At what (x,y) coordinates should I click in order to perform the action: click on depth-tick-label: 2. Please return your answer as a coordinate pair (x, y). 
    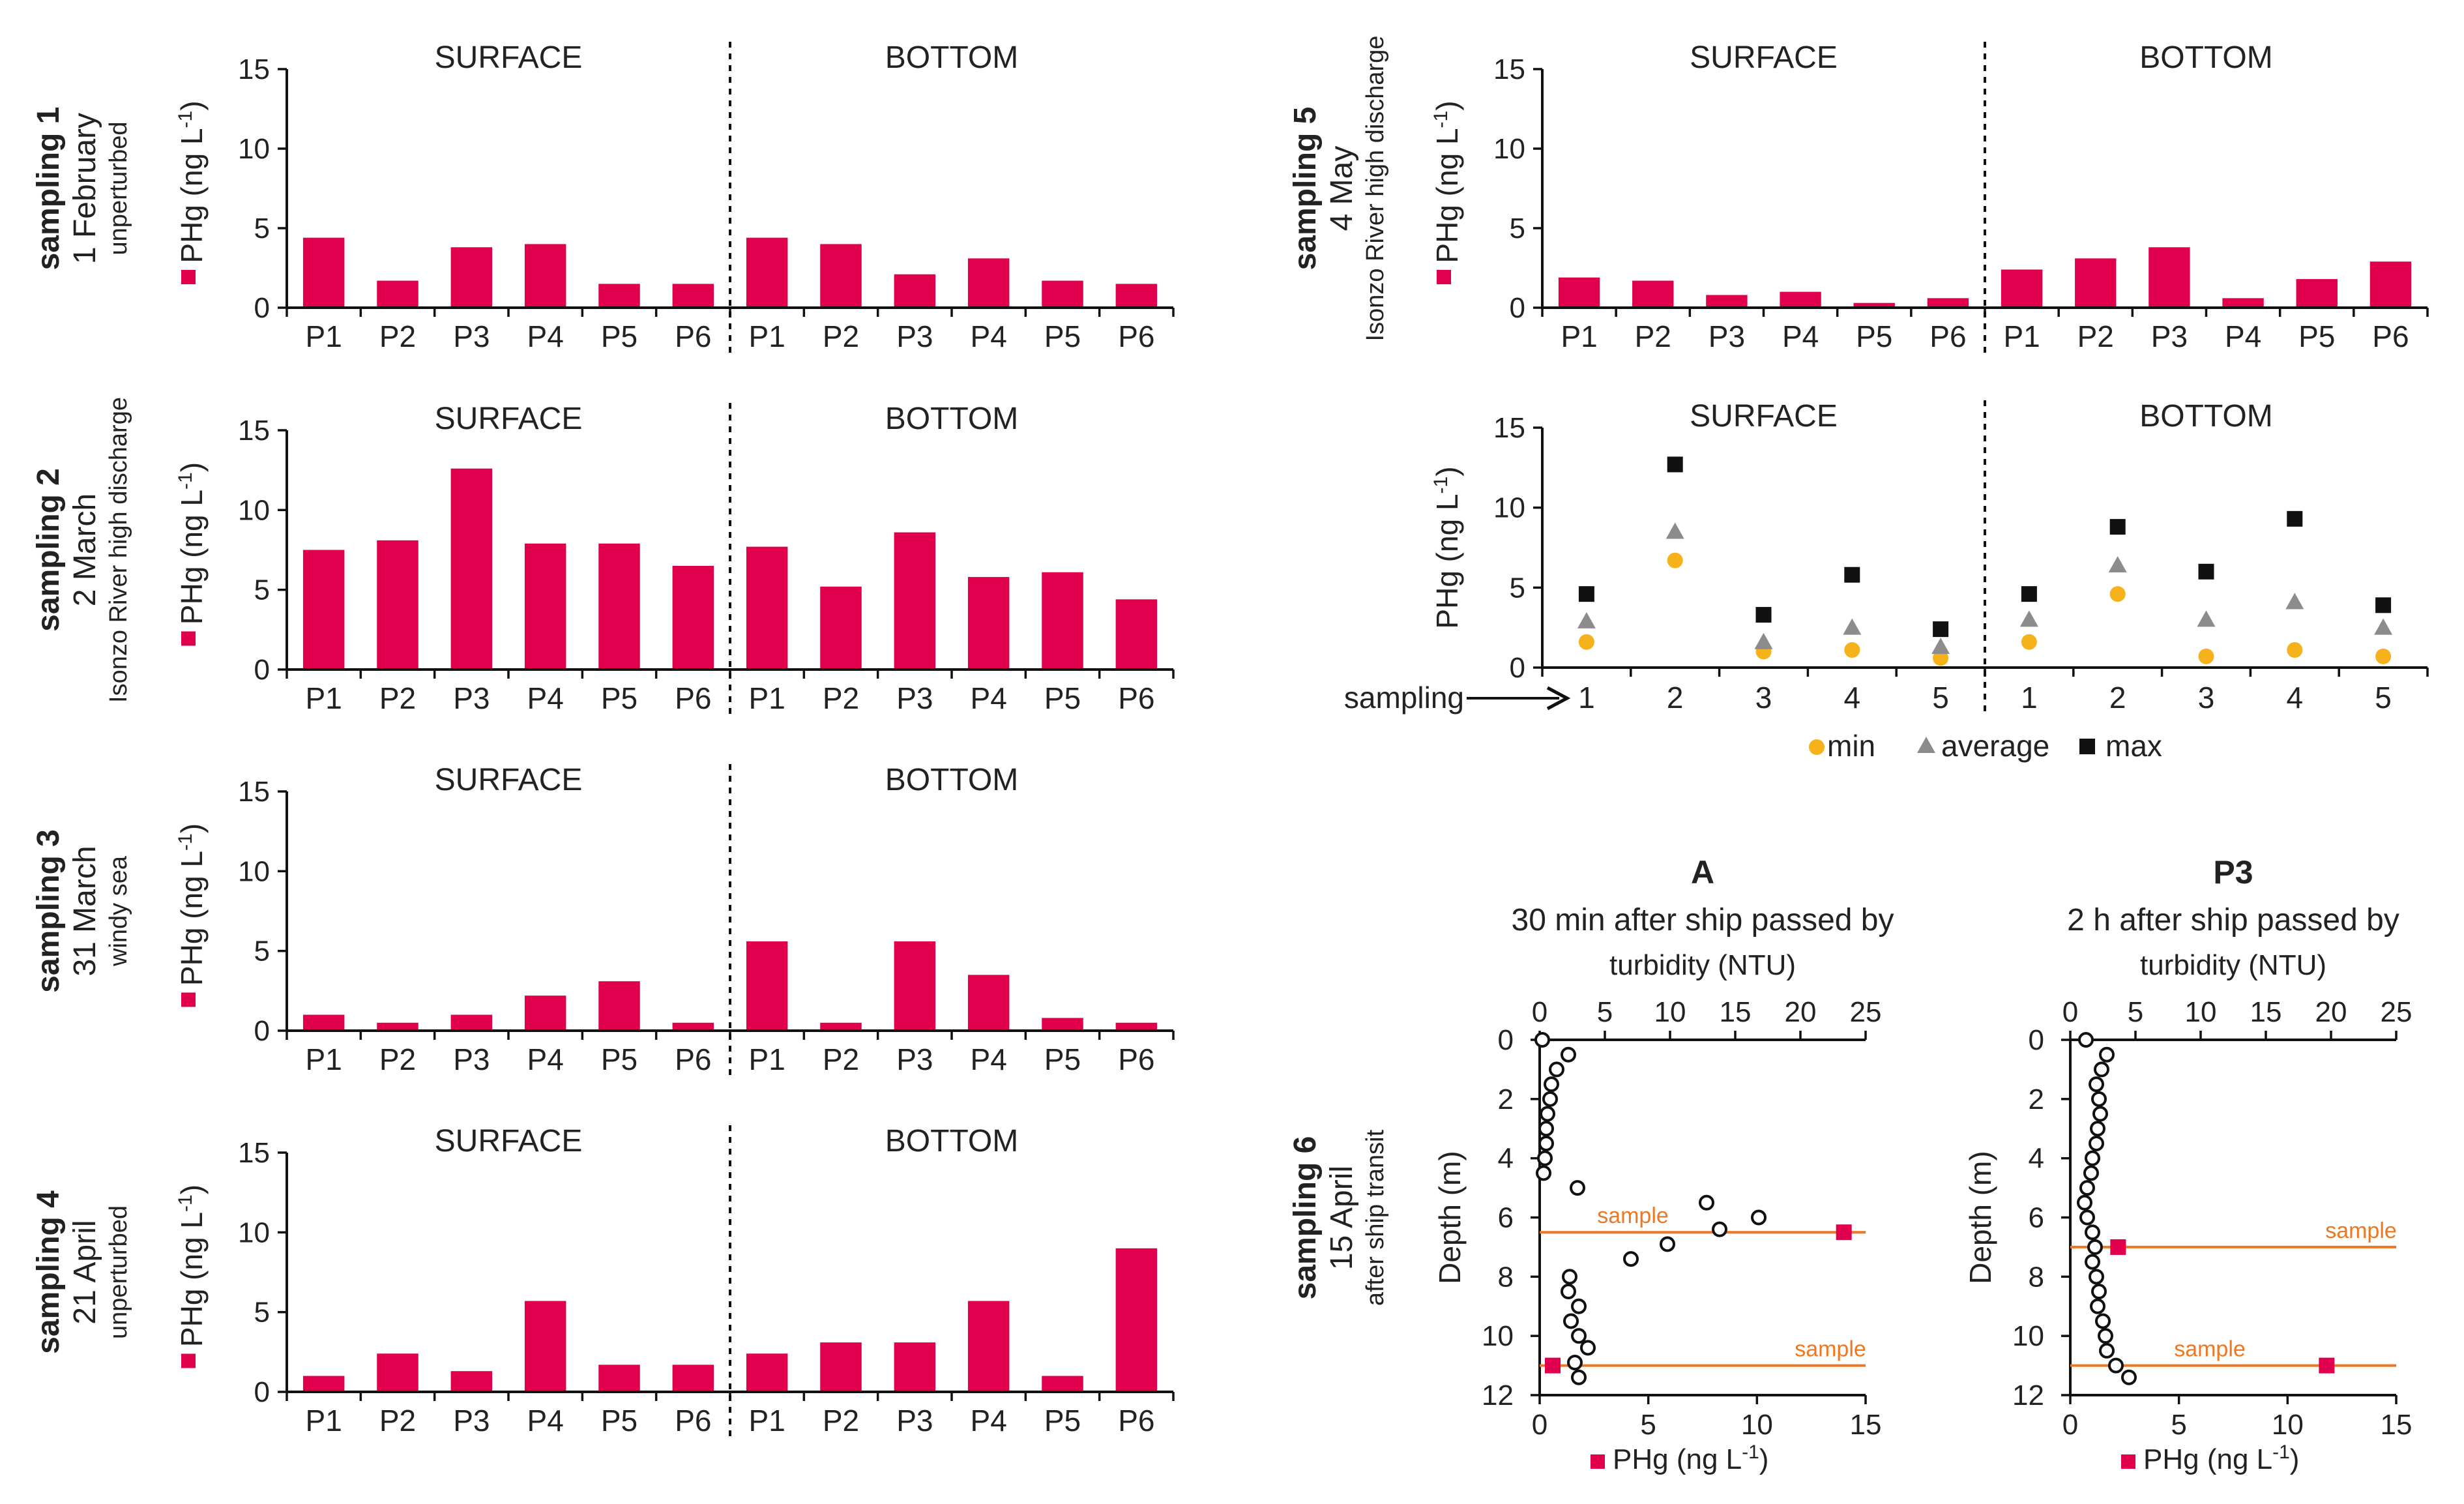
    Looking at the image, I should click on (2037, 1099).